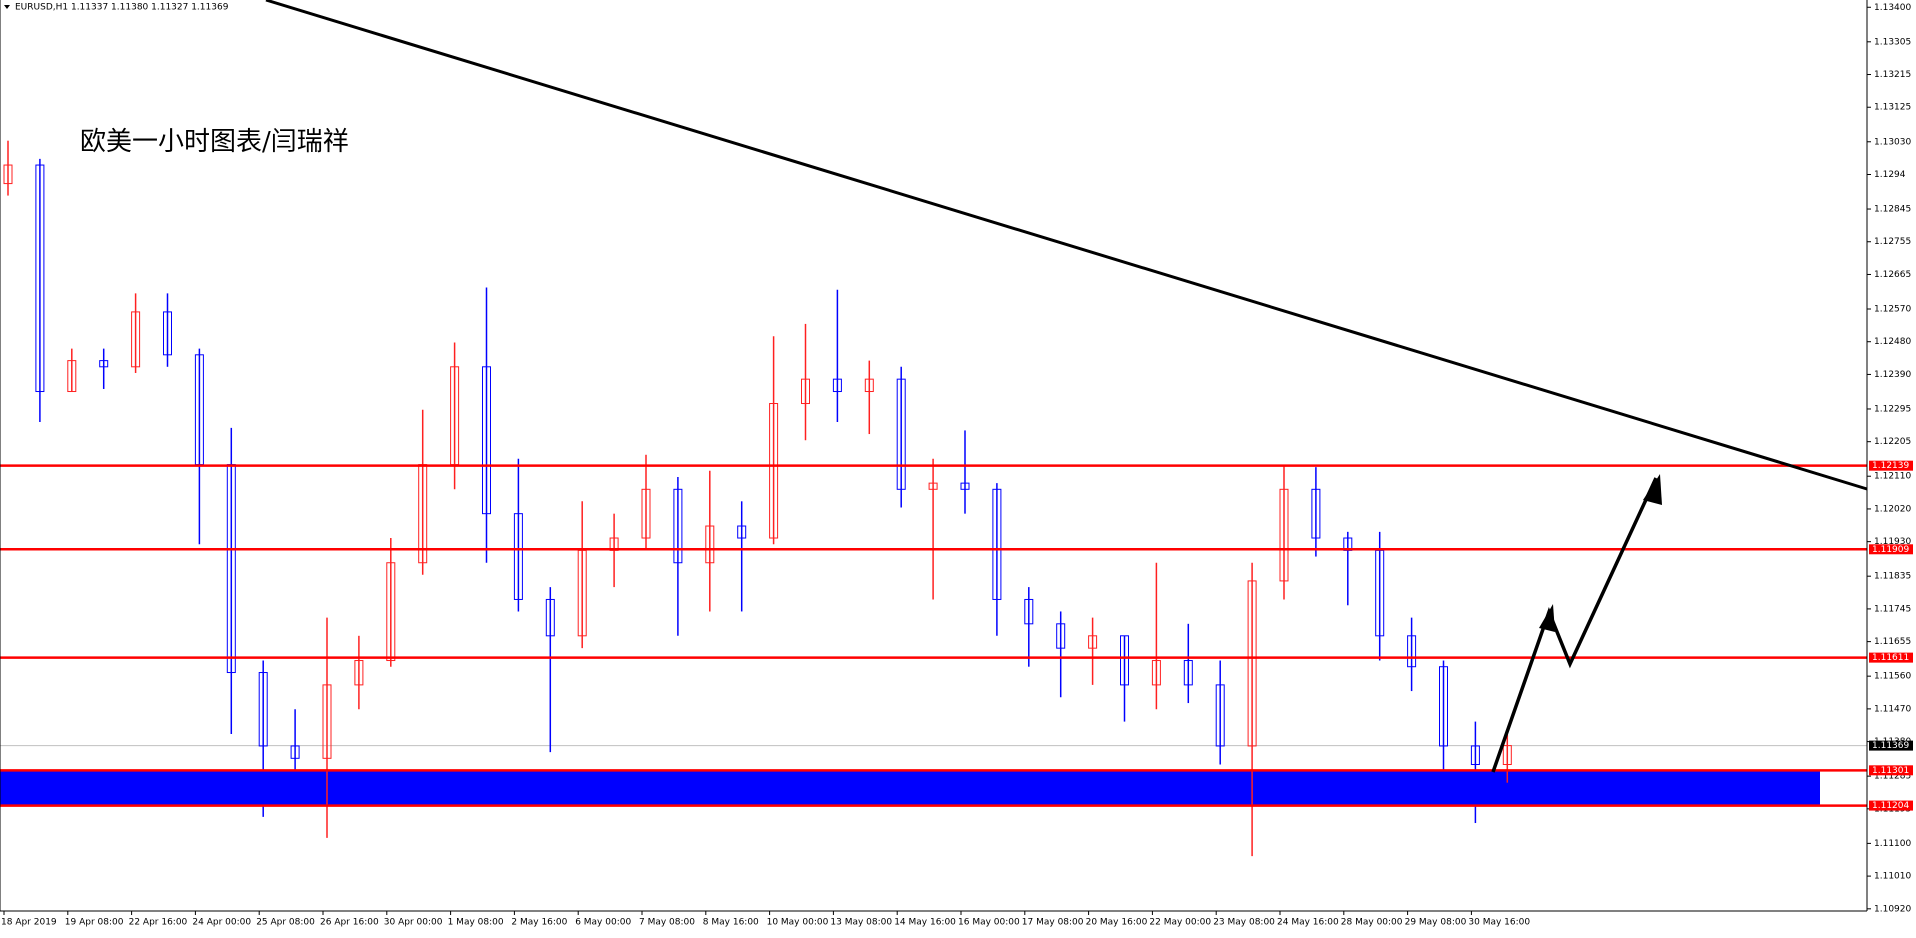  What do you see at coordinates (1244, 923) in the screenshot?
I see `x-tick-label: 23 May 08:00` at bounding box center [1244, 923].